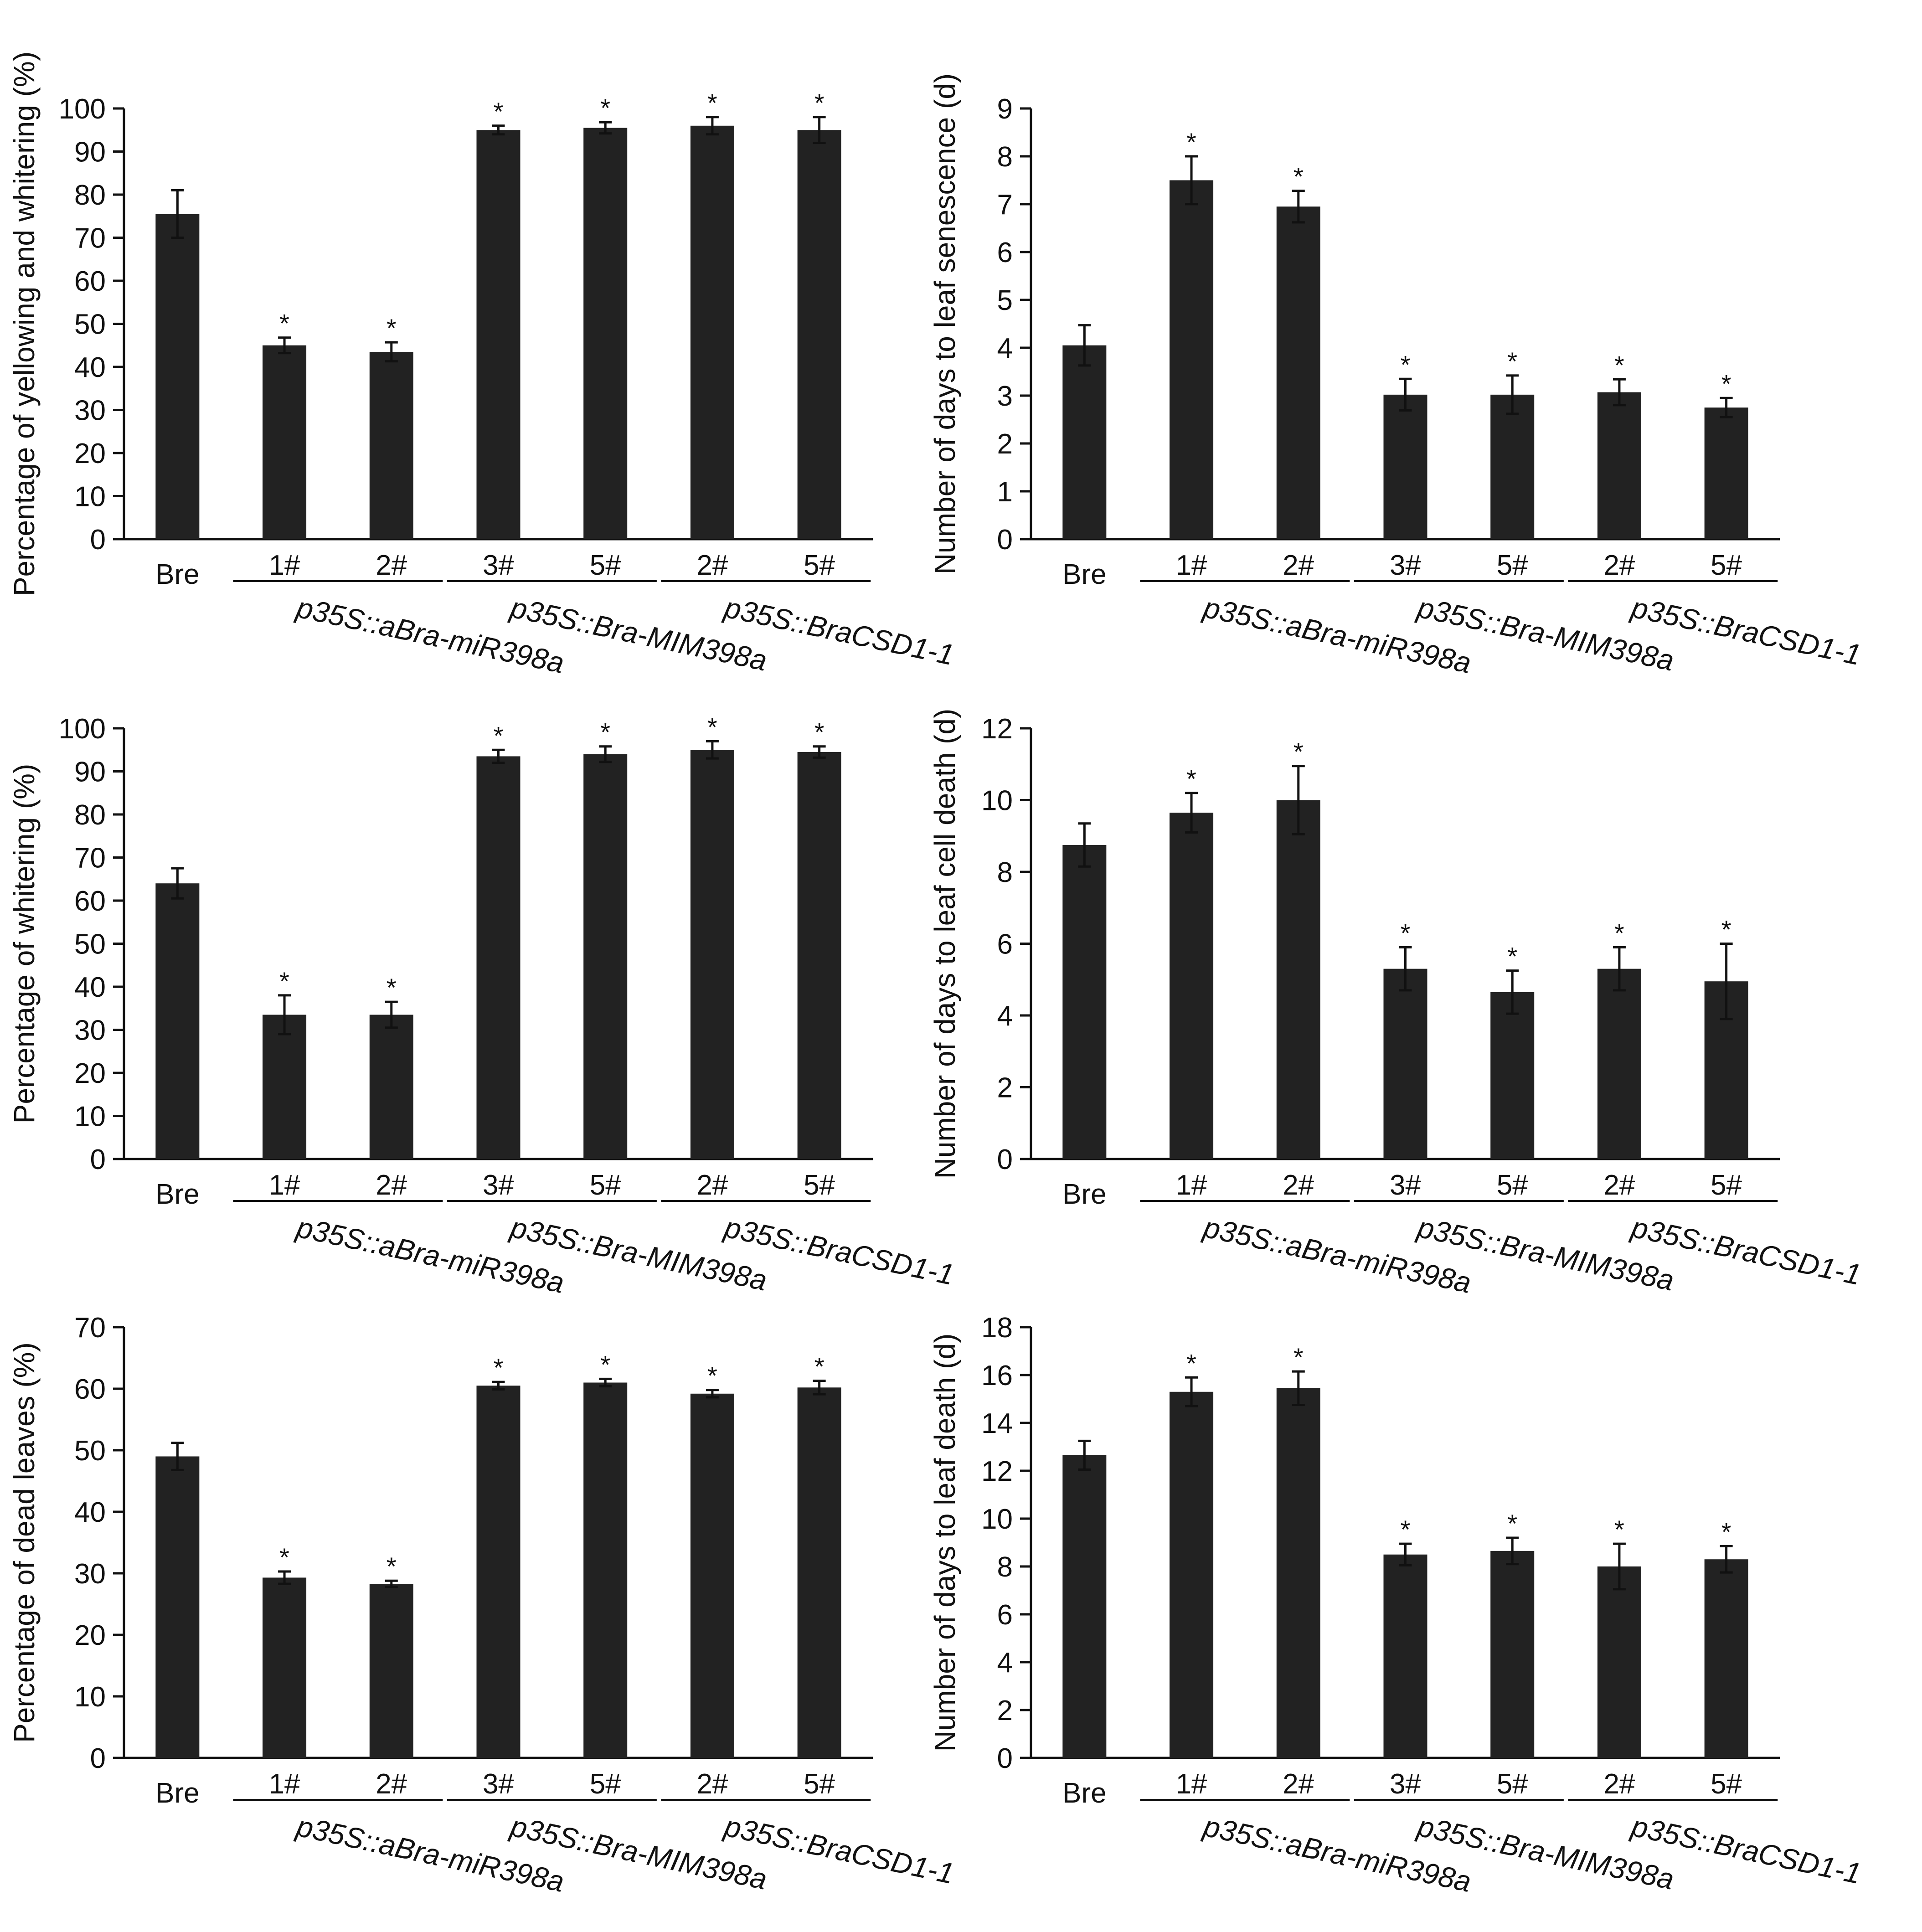 The image size is (1922, 1932). I want to click on x-tick-label: 1#, so click(284, 1784).